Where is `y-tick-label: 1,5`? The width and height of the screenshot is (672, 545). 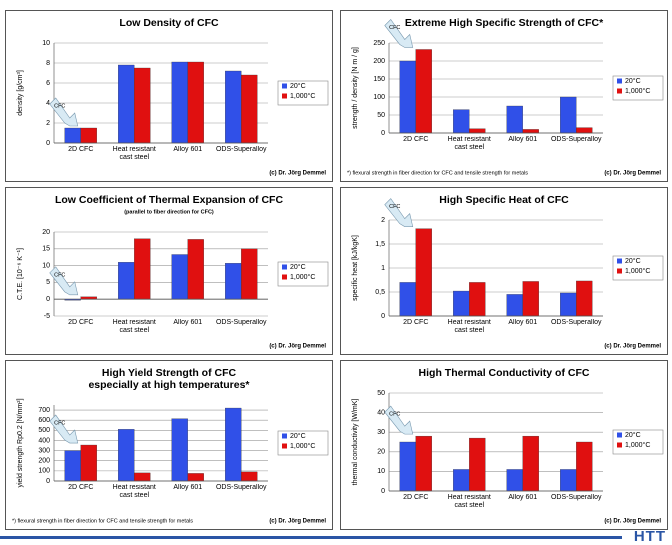 y-tick-label: 1,5 is located at coordinates (380, 244).